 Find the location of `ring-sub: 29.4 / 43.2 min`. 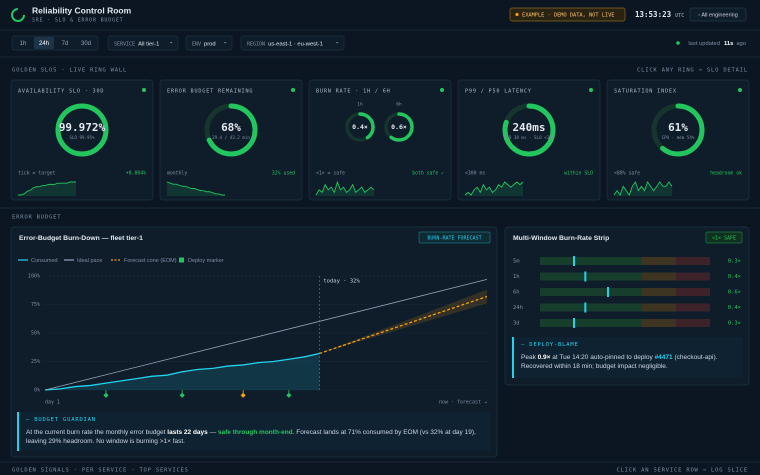

ring-sub: 29.4 / 43.2 min is located at coordinates (231, 137).